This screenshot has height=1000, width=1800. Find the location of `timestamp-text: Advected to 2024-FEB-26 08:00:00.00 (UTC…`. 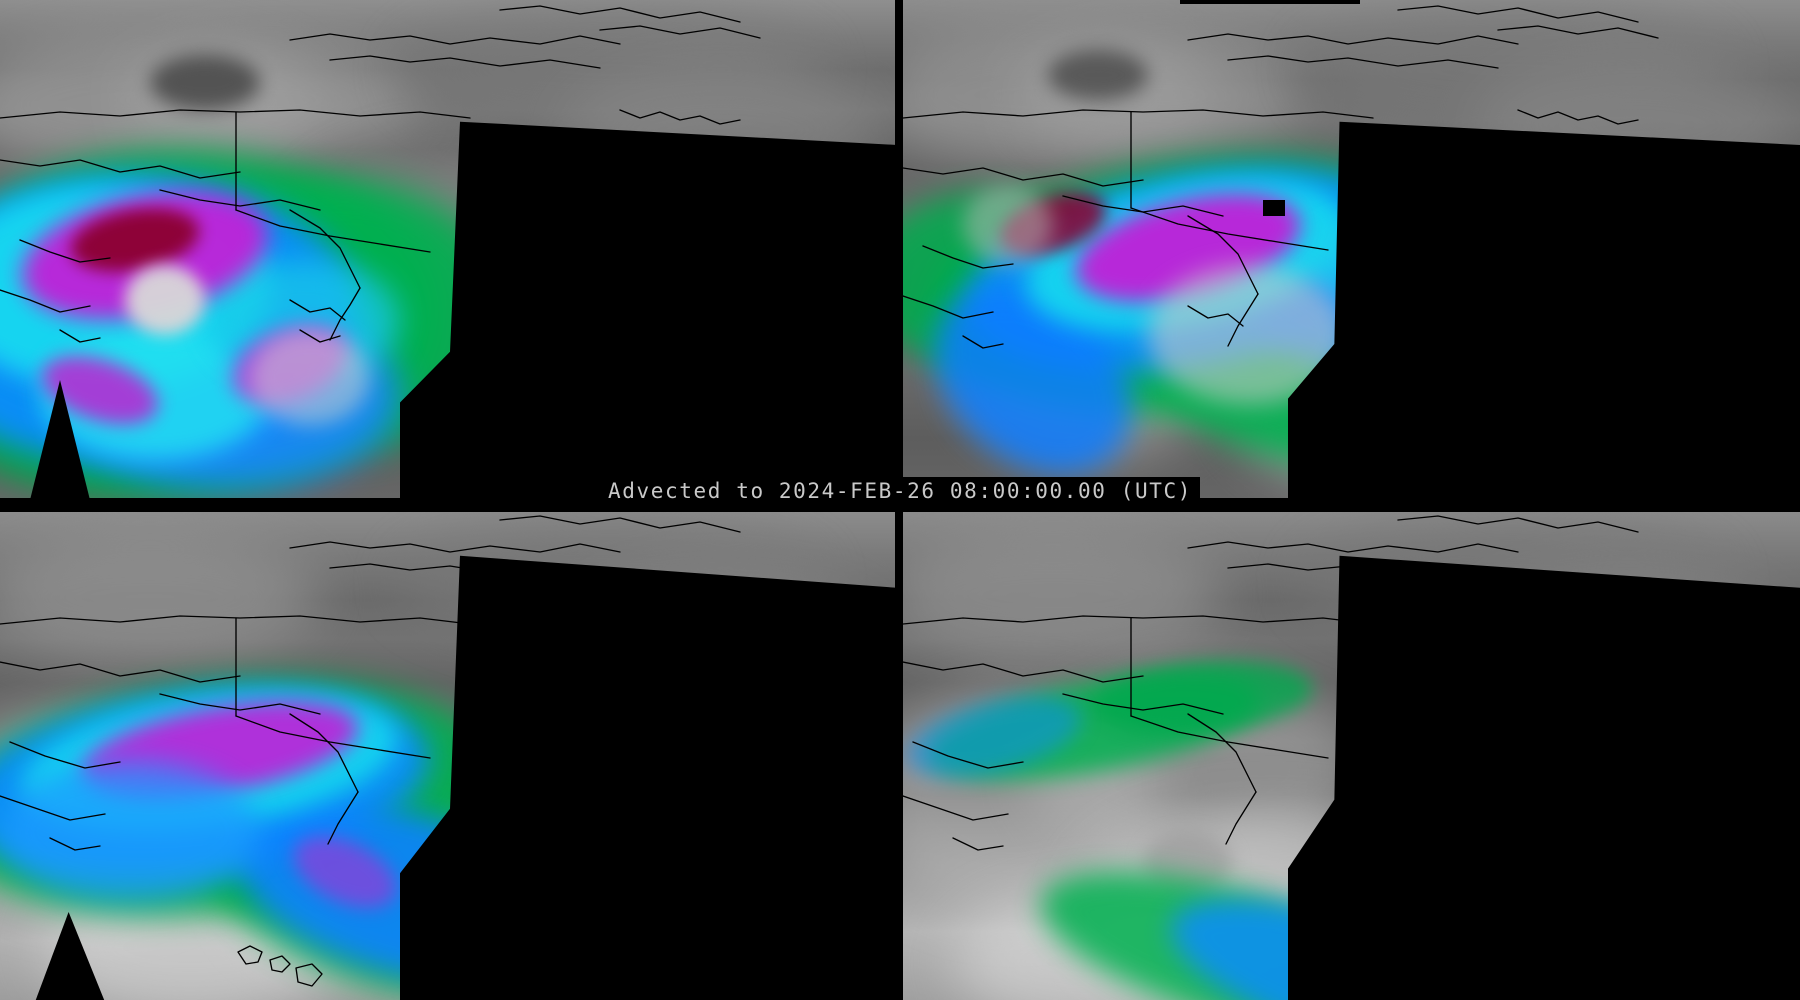

timestamp-text: Advected to 2024-FEB-26 08:00:00.00 (UTC… is located at coordinates (900, 491).